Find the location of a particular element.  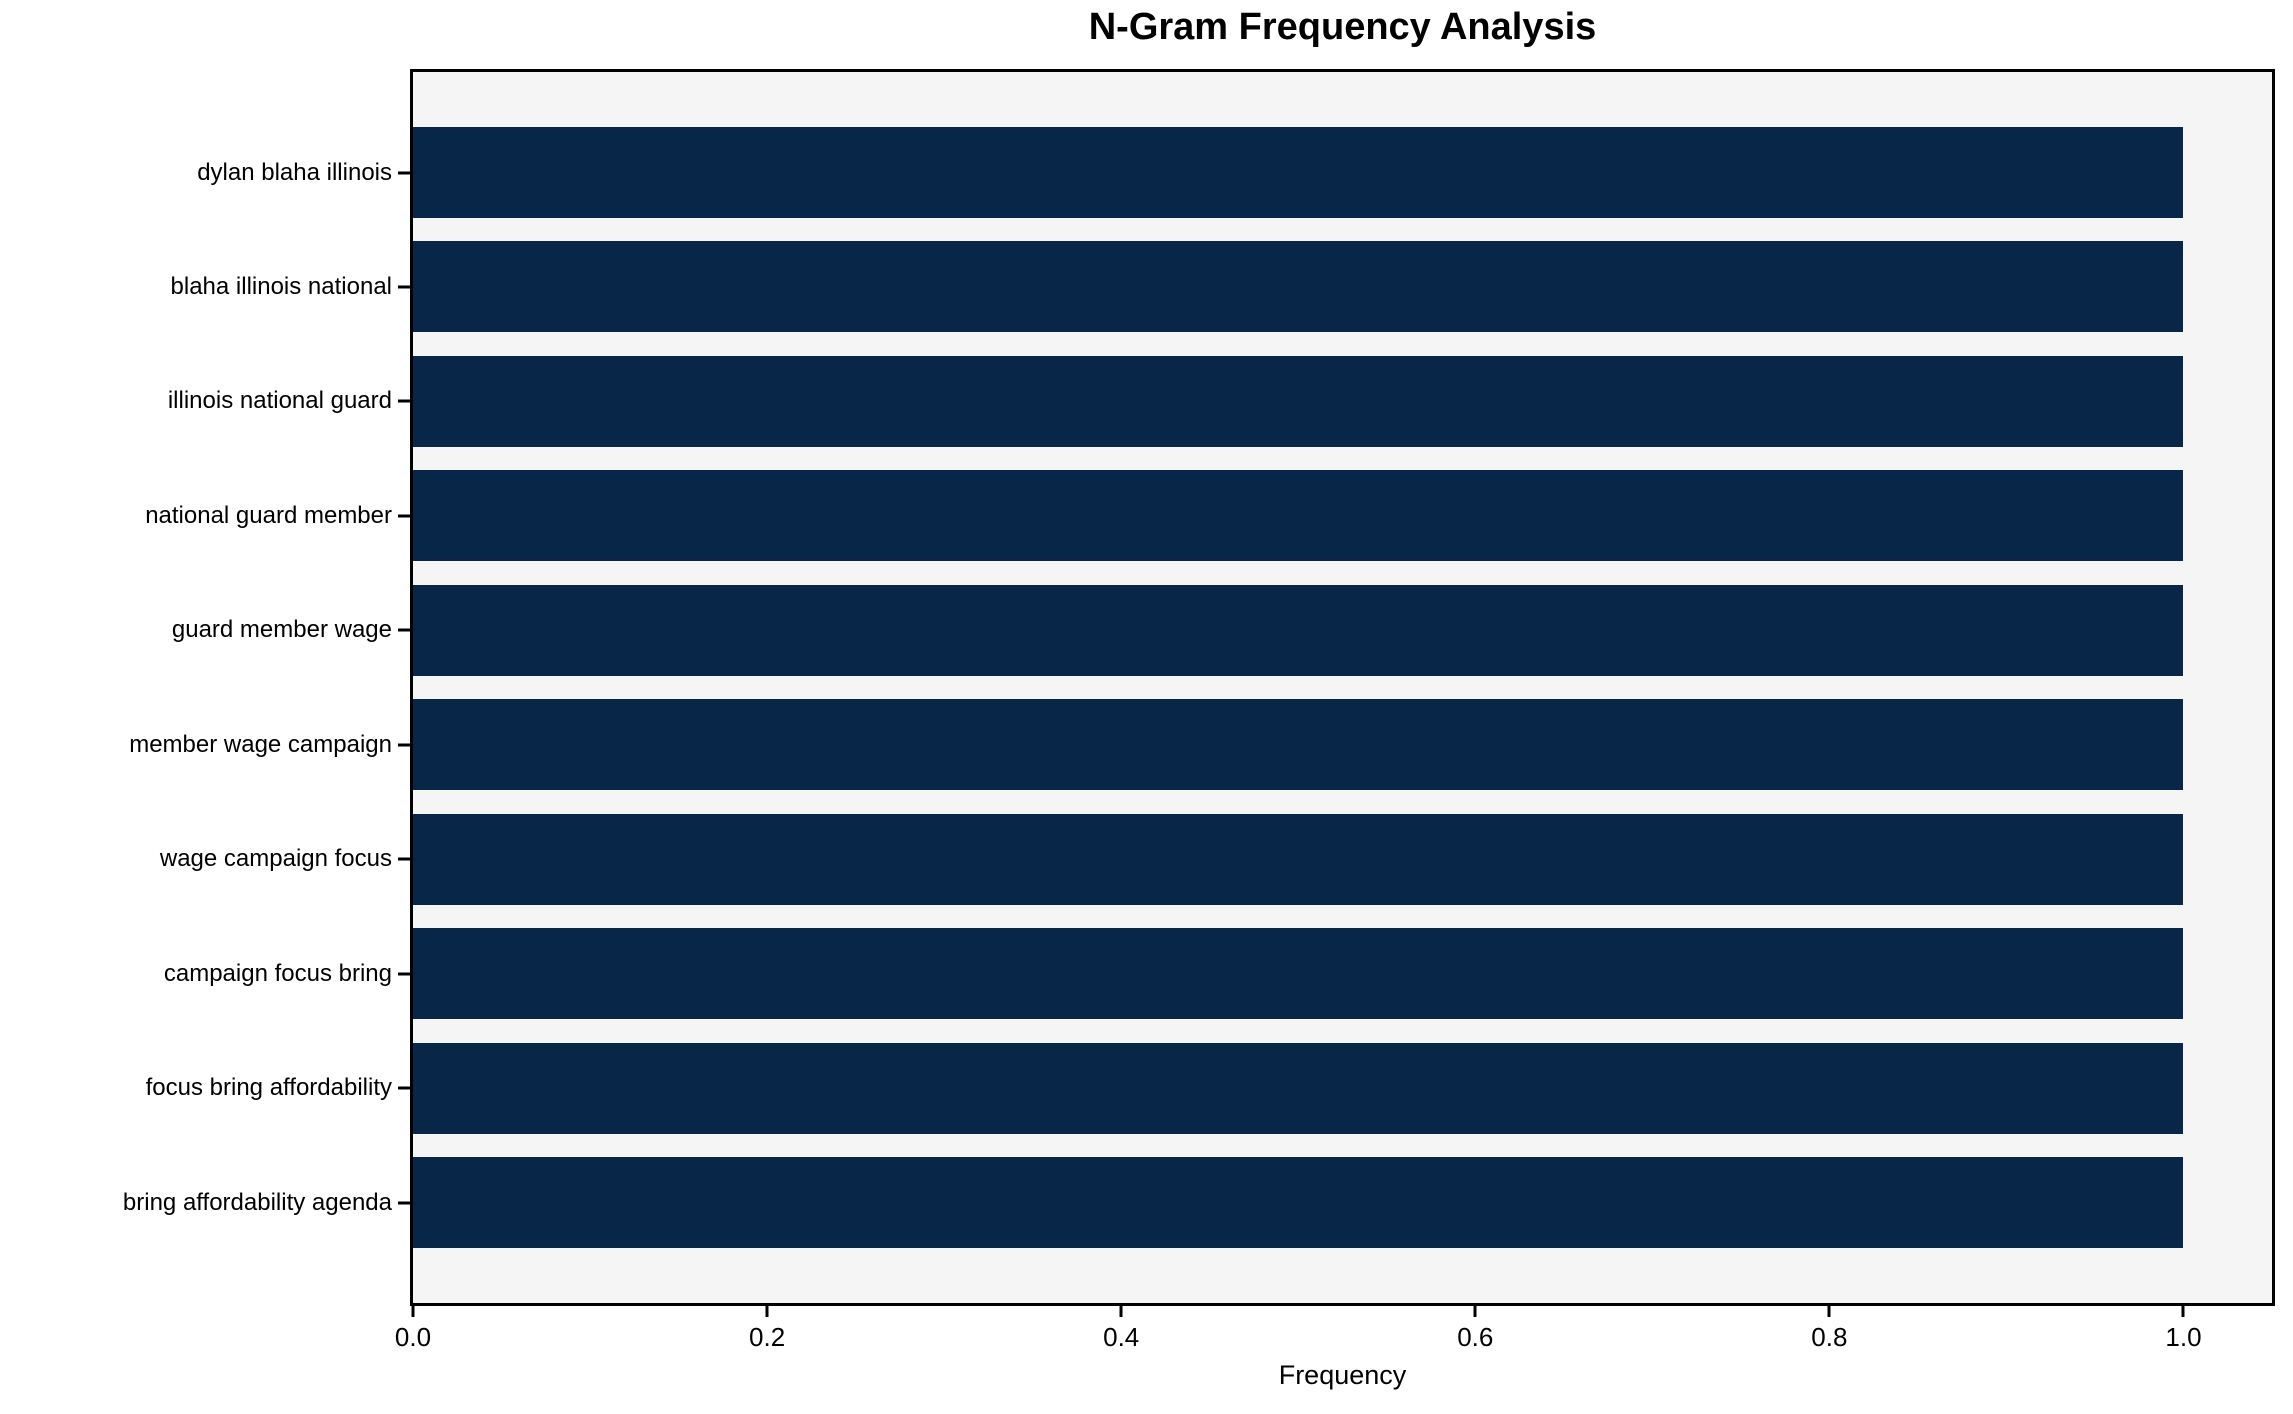

y-tick-label: blaha illinois national is located at coordinates (281, 286).